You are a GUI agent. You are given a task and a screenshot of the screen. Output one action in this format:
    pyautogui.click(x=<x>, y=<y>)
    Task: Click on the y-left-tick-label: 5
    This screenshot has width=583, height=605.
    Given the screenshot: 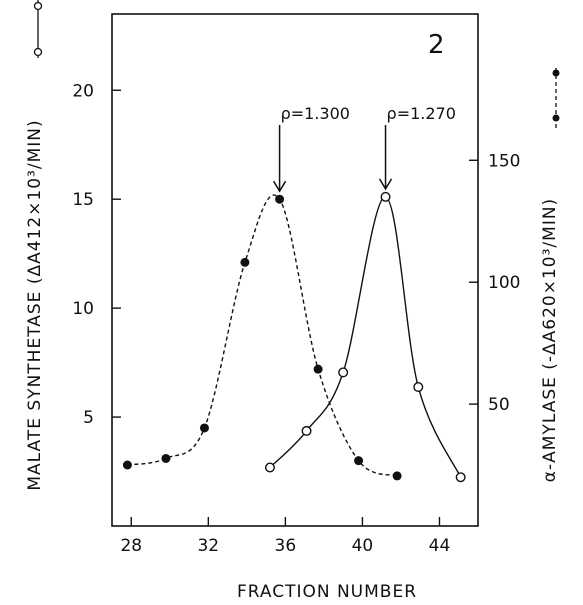 What is the action you would take?
    pyautogui.click(x=88, y=418)
    